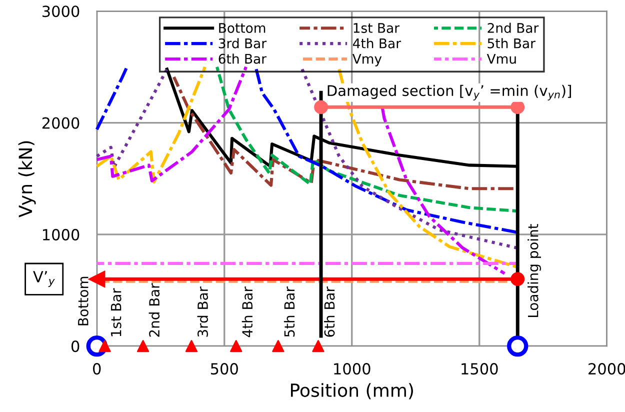  What do you see at coordinates (242, 43) in the screenshot?
I see `legend-label: 3rd Bar` at bounding box center [242, 43].